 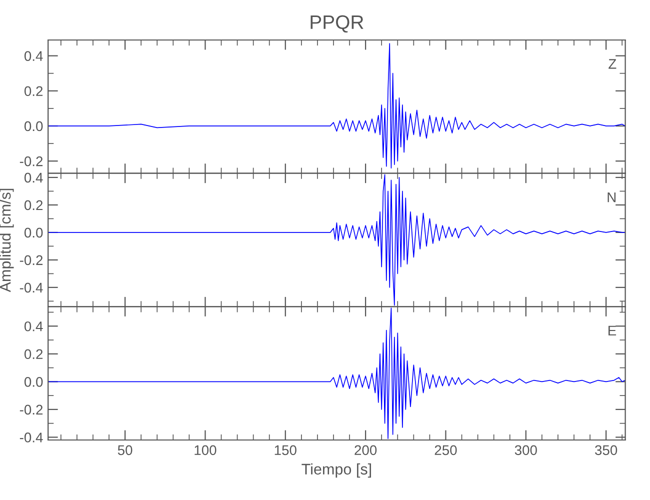 What do you see at coordinates (606, 450) in the screenshot?
I see `x-tick-label: 350` at bounding box center [606, 450].